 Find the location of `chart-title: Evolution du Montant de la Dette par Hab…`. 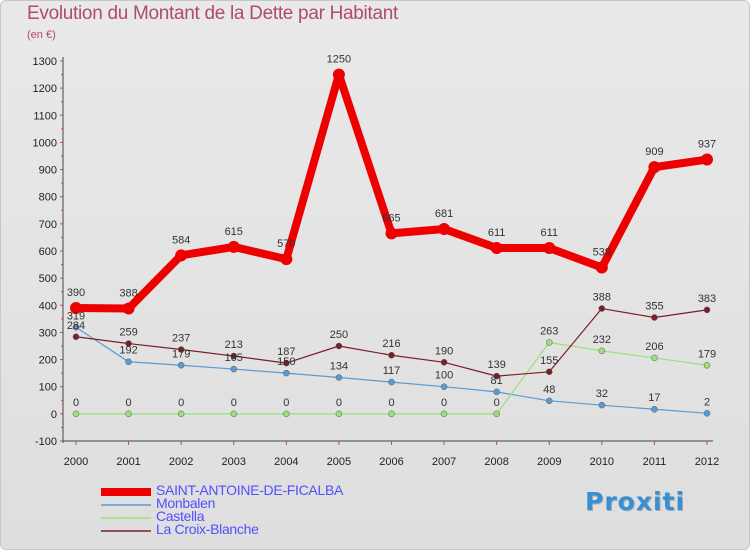

chart-title: Evolution du Montant de la Dette par Hab… is located at coordinates (212, 13).